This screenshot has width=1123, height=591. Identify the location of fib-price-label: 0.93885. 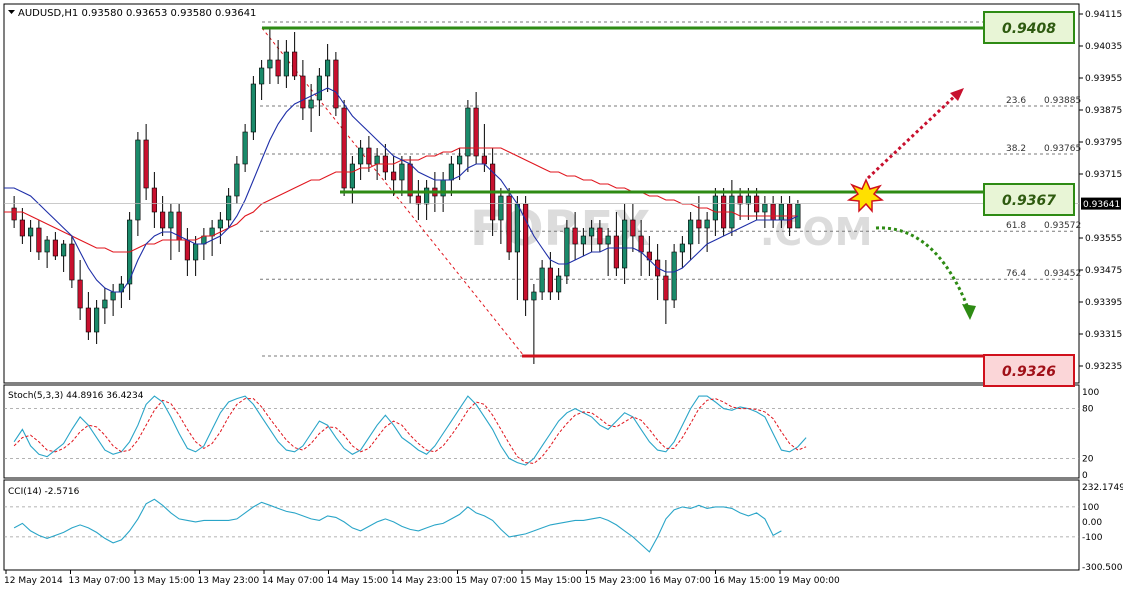
(1062, 101).